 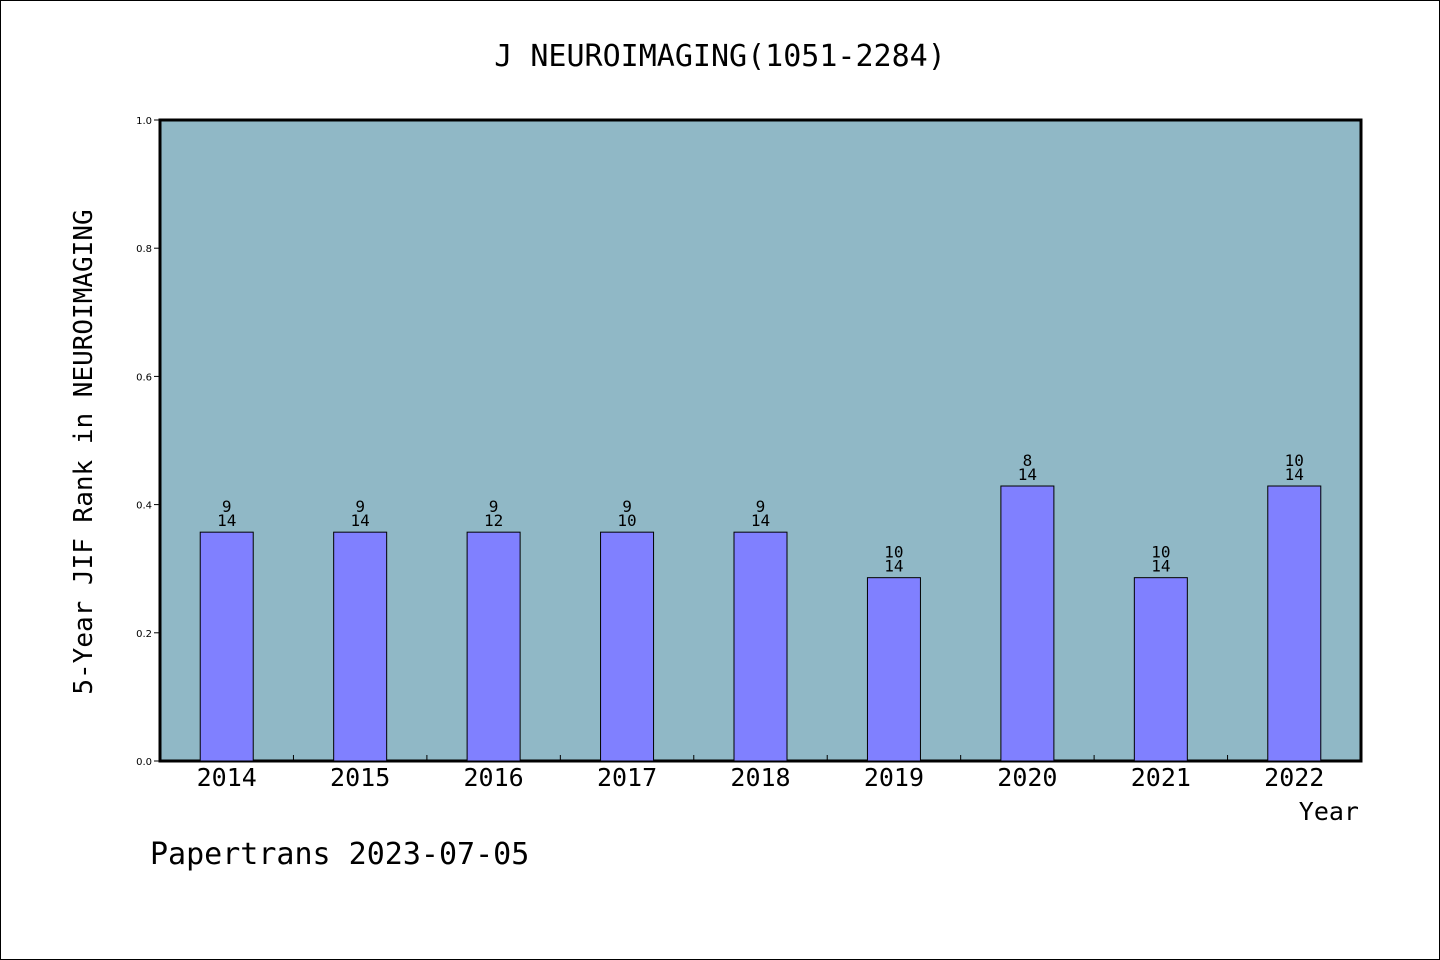 What do you see at coordinates (893, 669) in the screenshot?
I see `bar-2019` at bounding box center [893, 669].